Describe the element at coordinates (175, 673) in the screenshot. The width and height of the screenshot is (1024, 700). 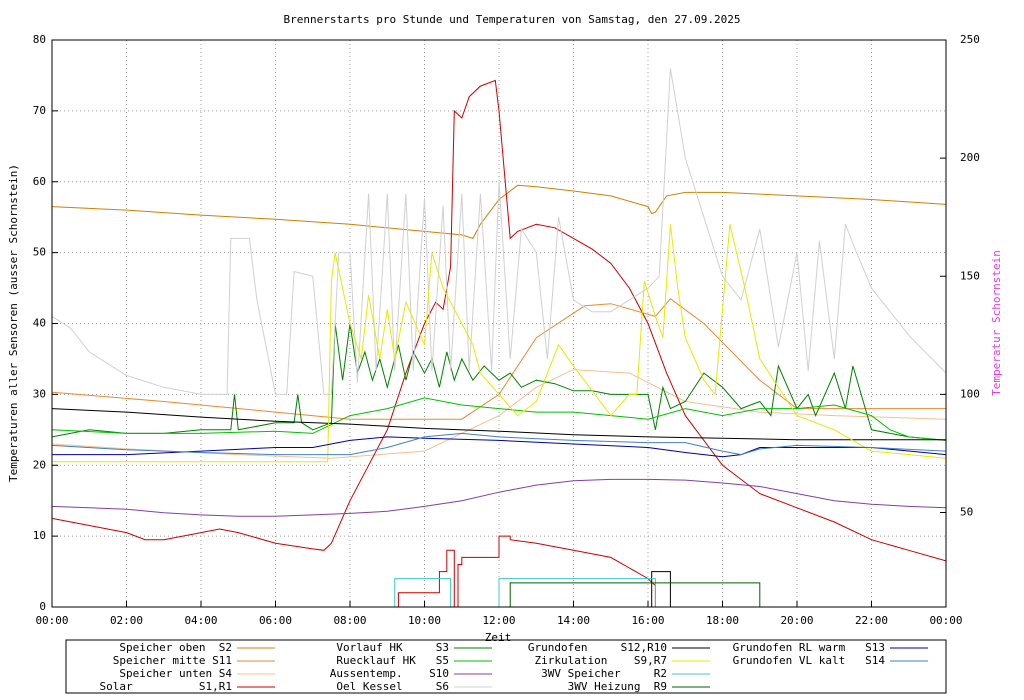
I see `legend-label: Speicher unten S4` at that location.